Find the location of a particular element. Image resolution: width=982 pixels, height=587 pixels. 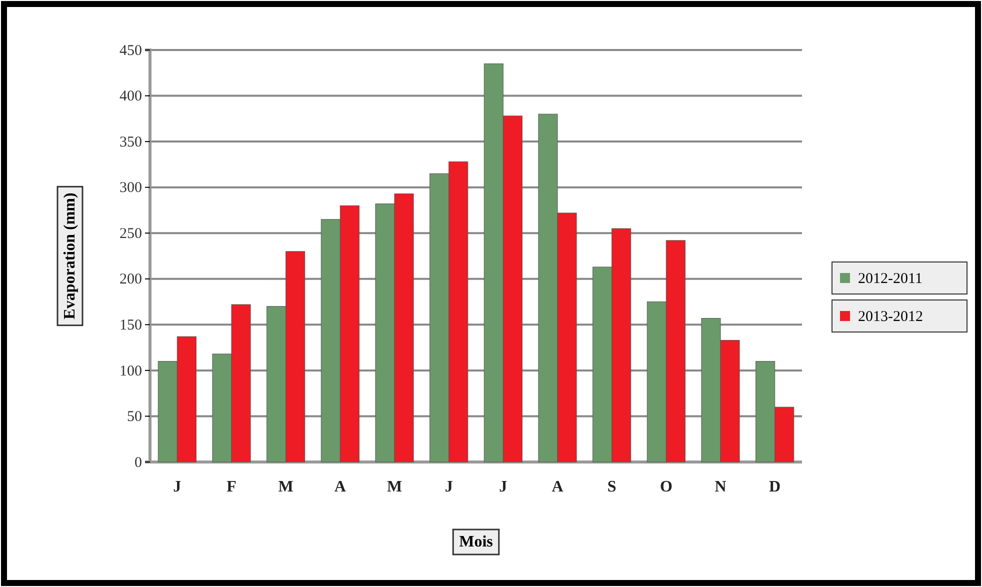

legend-label: 2013-2012 is located at coordinates (890, 317).